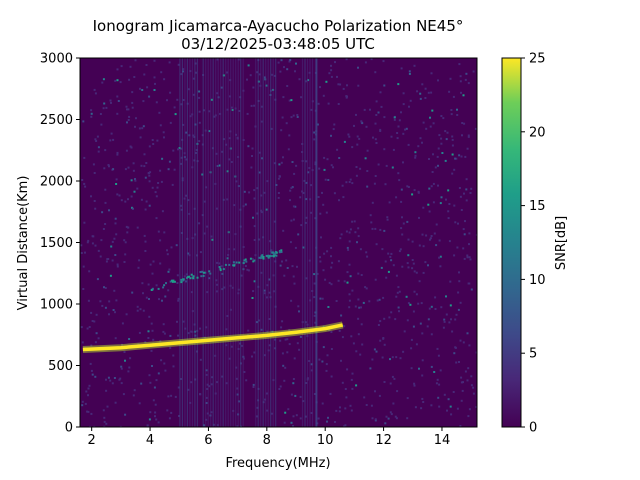 Image resolution: width=640 pixels, height=480 pixels. I want to click on echo-traces-layer, so click(213, 301).